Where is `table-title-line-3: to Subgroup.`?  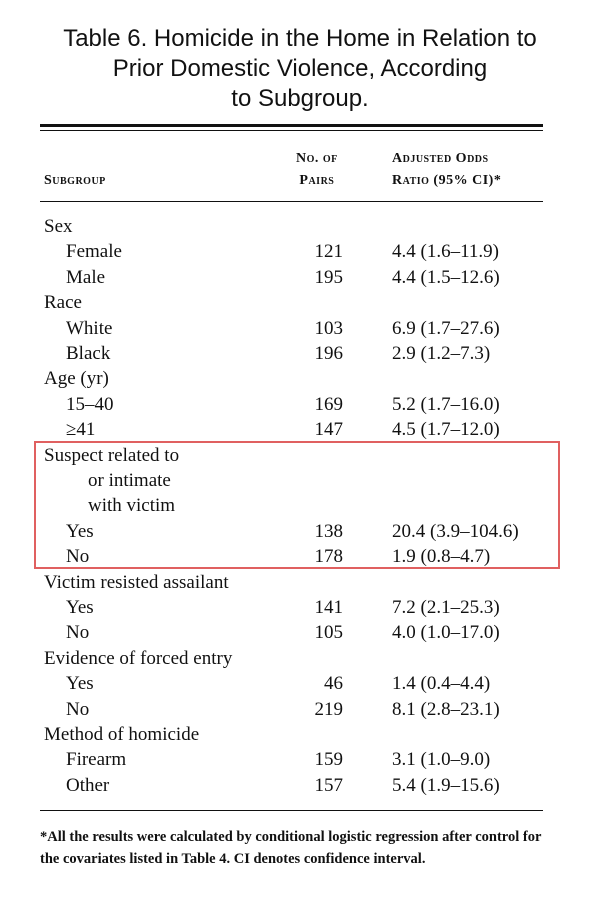 table-title-line-3: to Subgroup. is located at coordinates (300, 98).